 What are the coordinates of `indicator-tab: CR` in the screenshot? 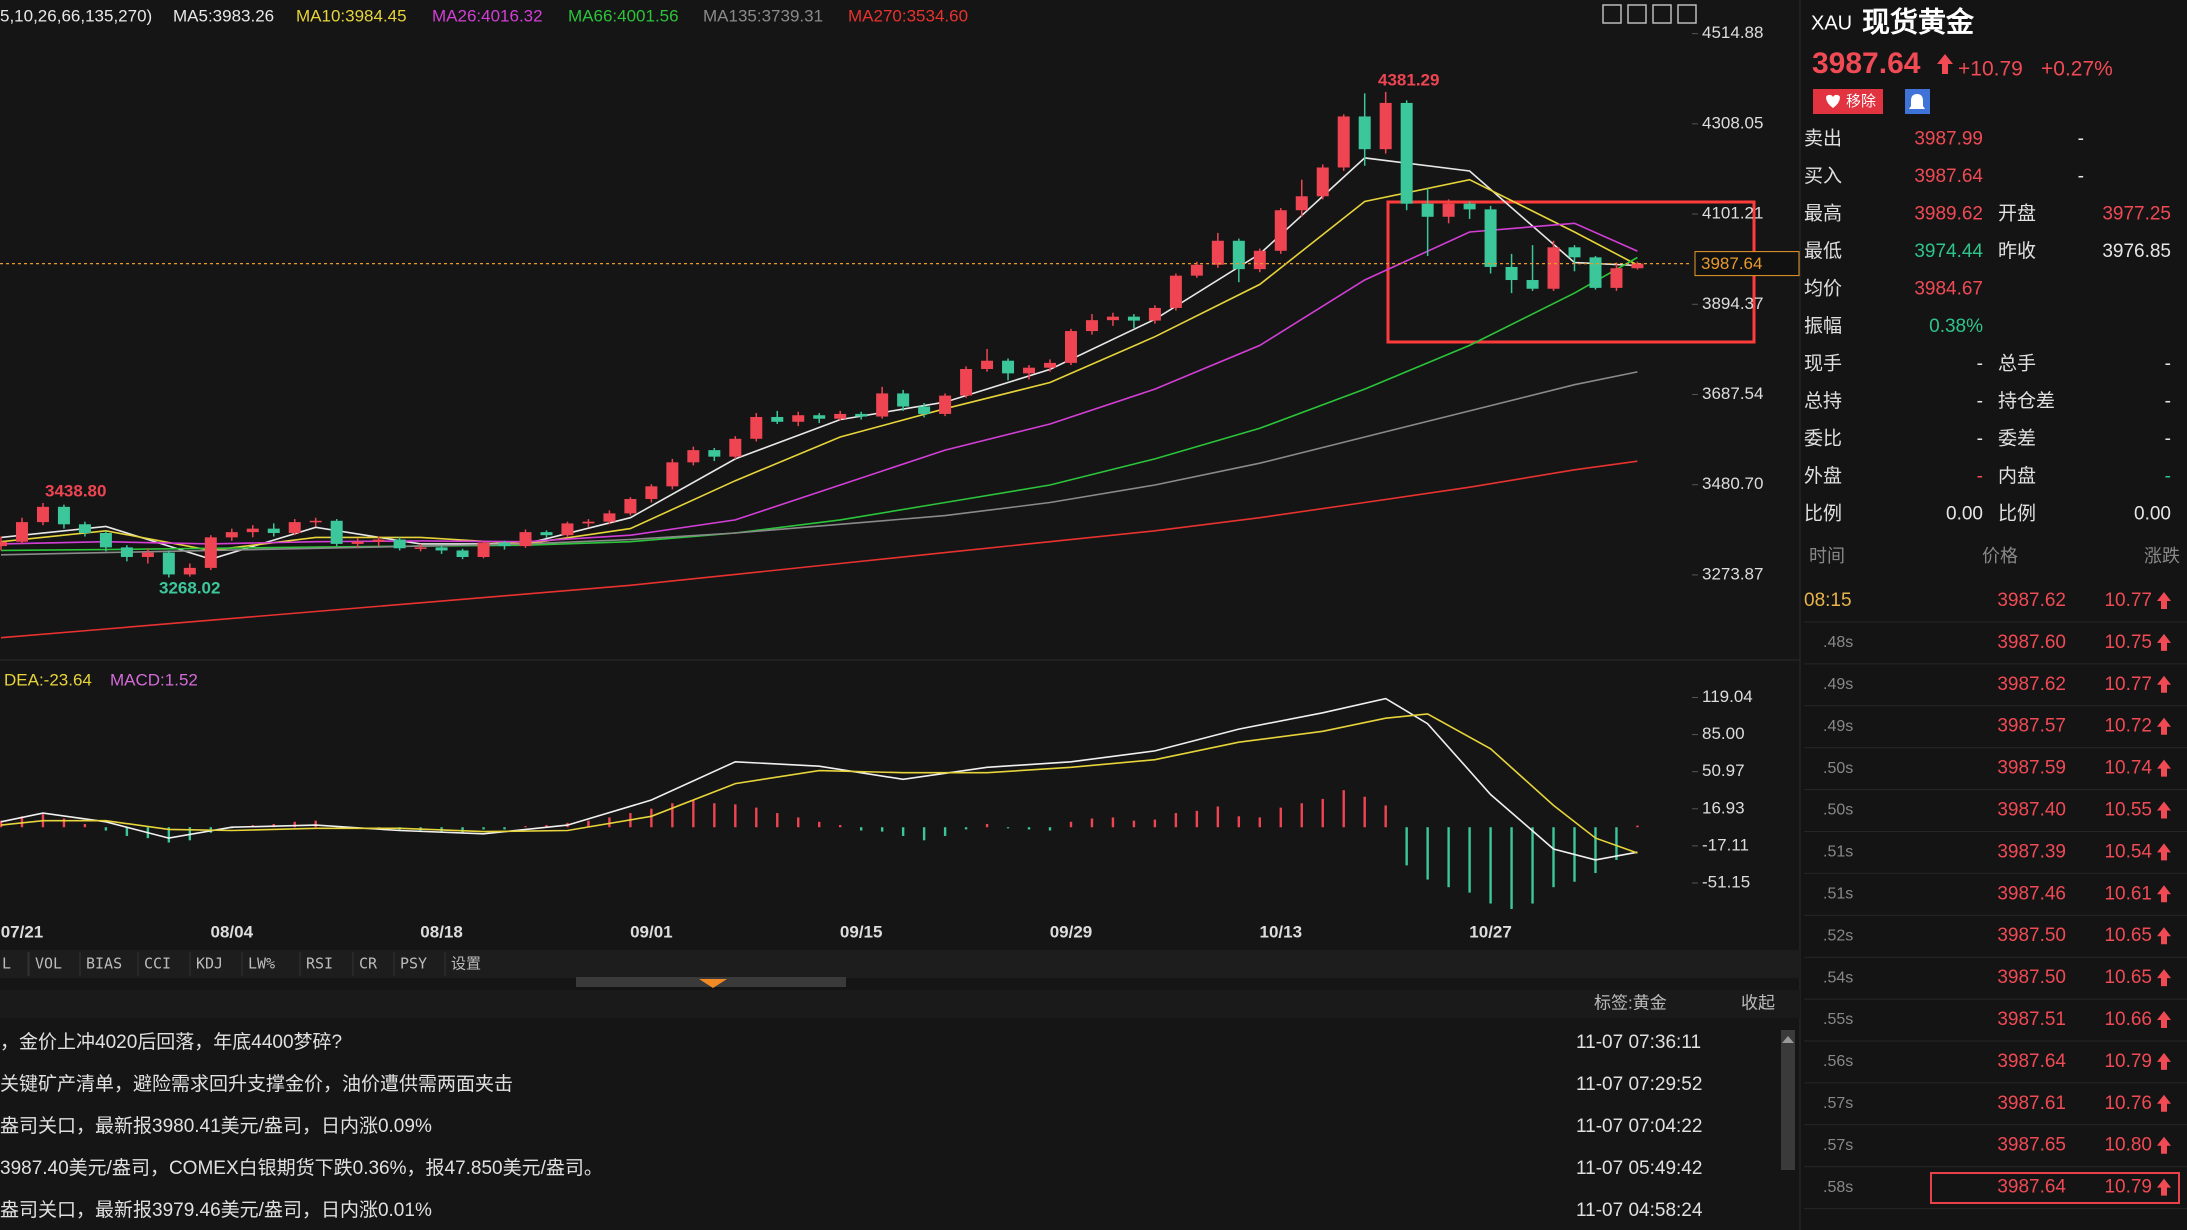 It's located at (368, 964).